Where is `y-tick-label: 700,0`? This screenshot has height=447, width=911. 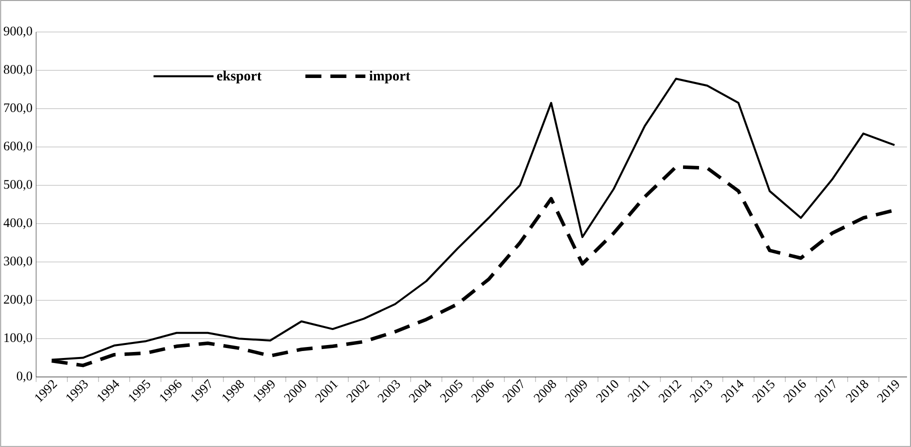
y-tick-label: 700,0 is located at coordinates (18, 108).